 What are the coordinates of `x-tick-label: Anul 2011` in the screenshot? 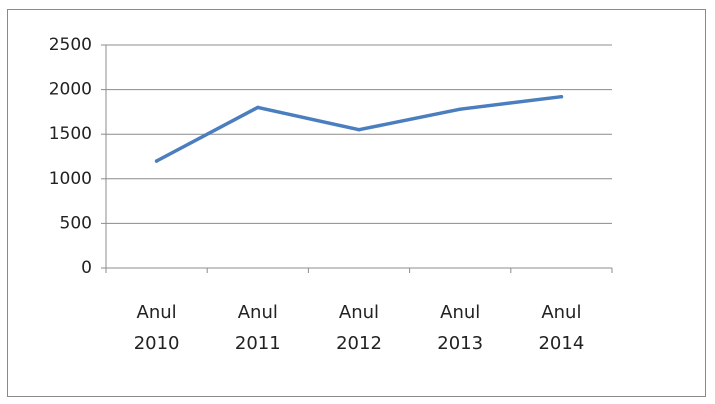 It's located at (258, 328).